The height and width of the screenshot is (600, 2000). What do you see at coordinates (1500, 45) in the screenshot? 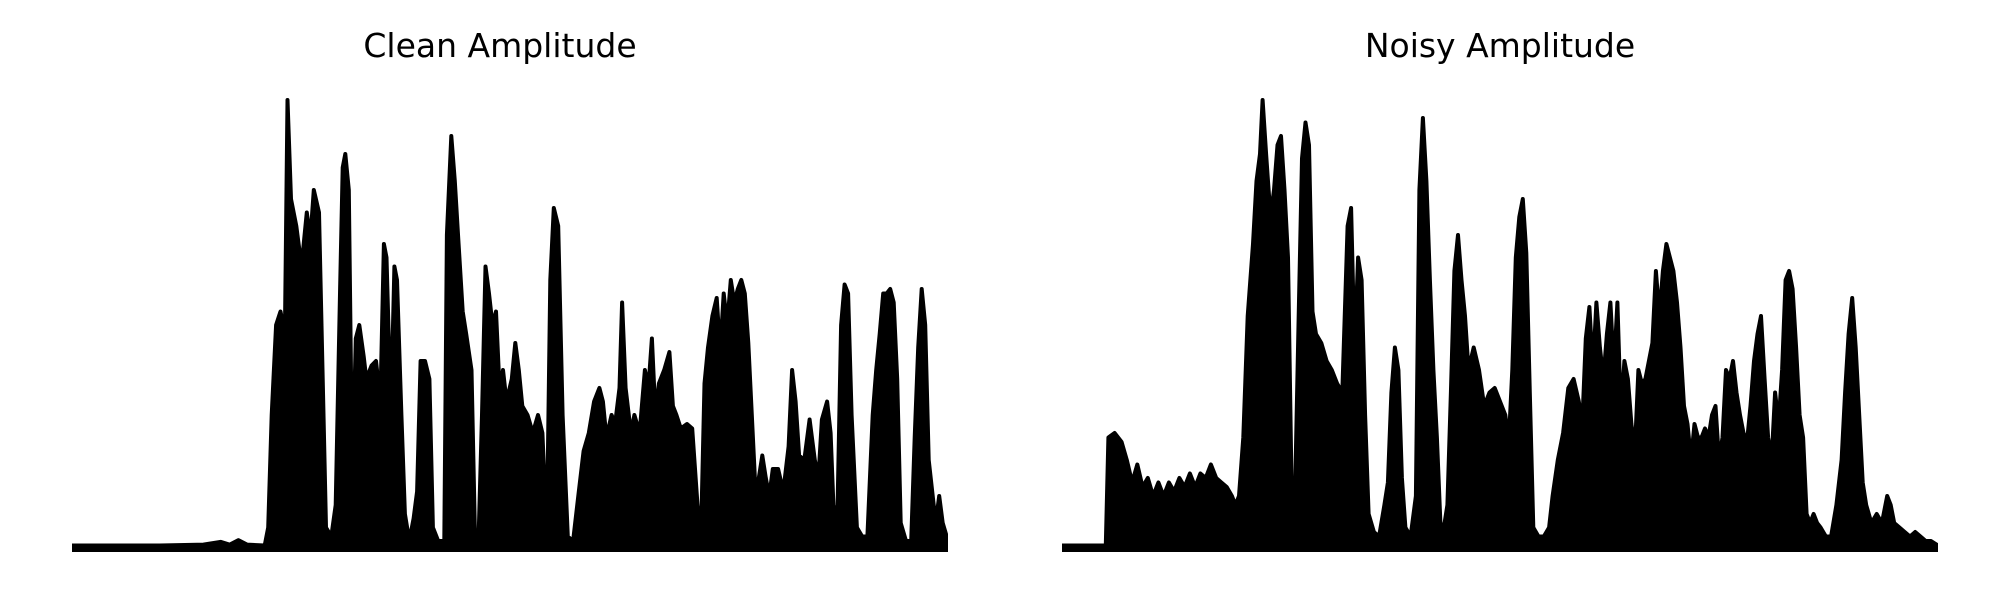
I see `noisy-amplitude-title: Noisy Amplitude` at bounding box center [1500, 45].